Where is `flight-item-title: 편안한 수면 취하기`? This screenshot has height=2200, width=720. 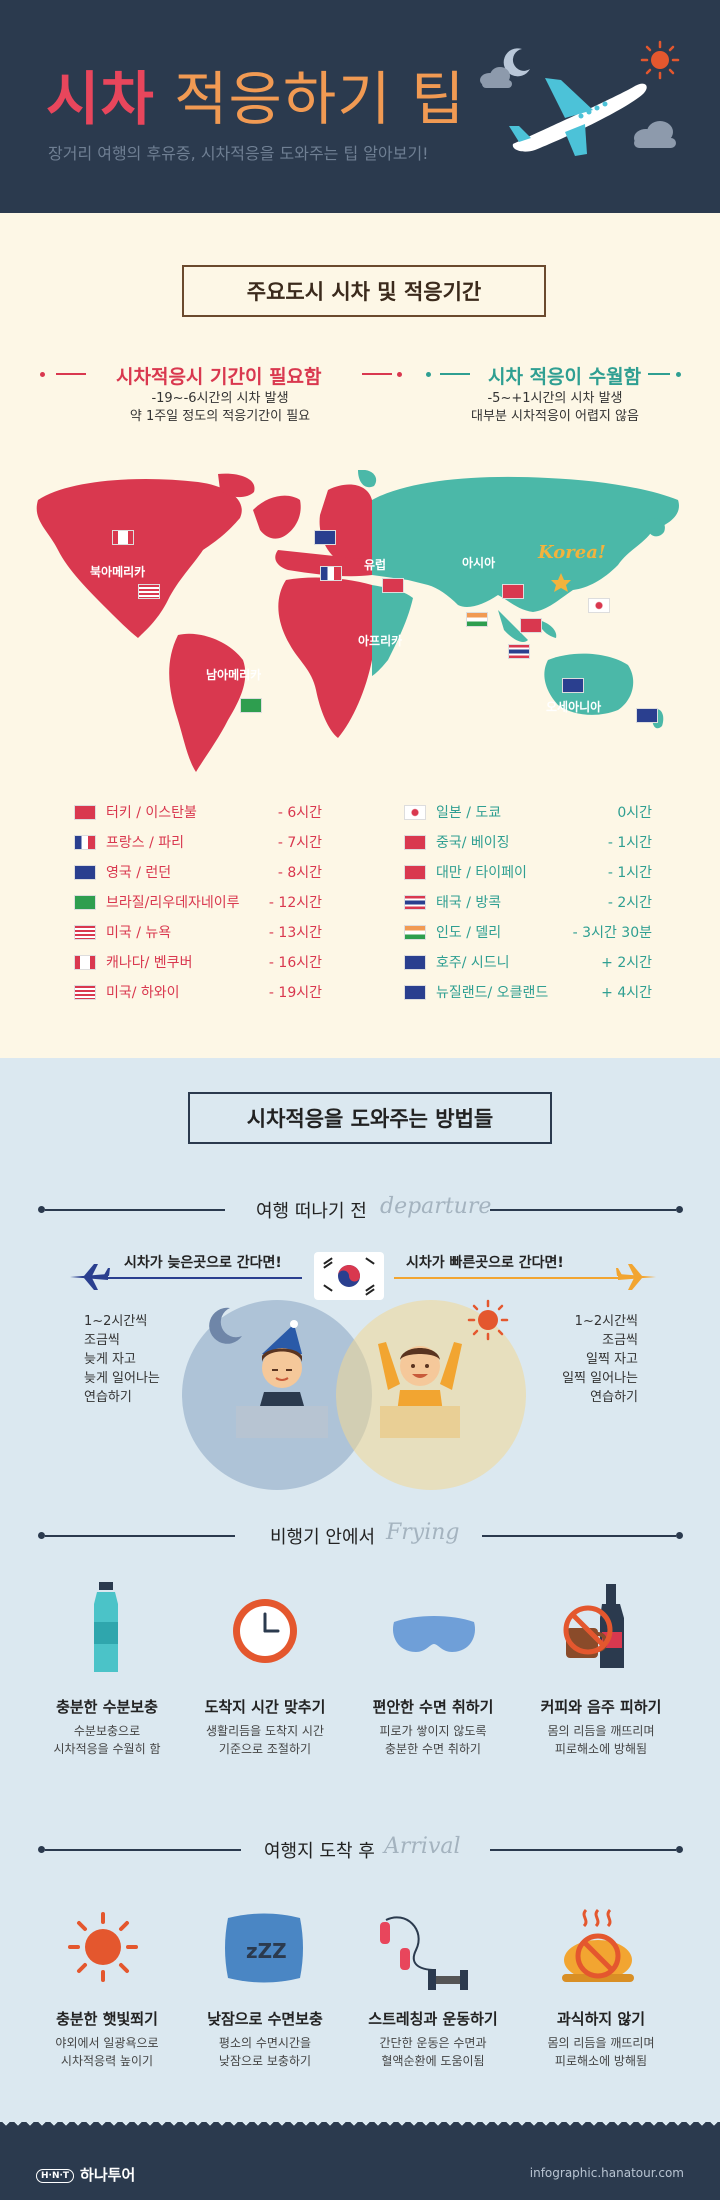 flight-item-title: 편안한 수면 취하기 is located at coordinates (433, 1707).